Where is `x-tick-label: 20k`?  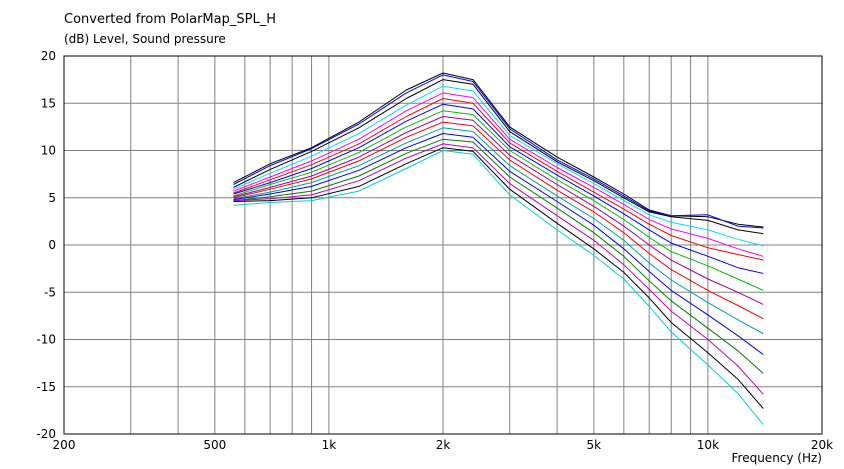
x-tick-label: 20k is located at coordinates (822, 445).